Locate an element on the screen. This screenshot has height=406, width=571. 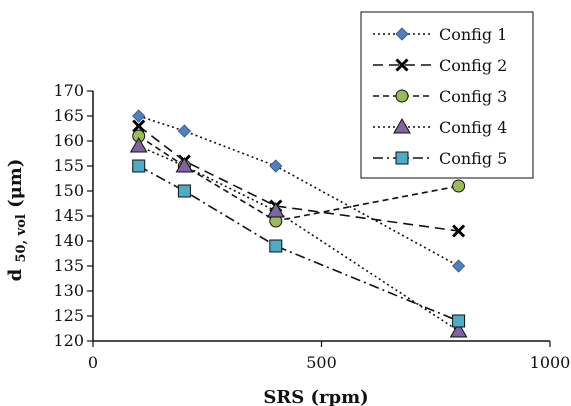
y-axis-title-subscript: 50, vol is located at coordinates (21, 238).